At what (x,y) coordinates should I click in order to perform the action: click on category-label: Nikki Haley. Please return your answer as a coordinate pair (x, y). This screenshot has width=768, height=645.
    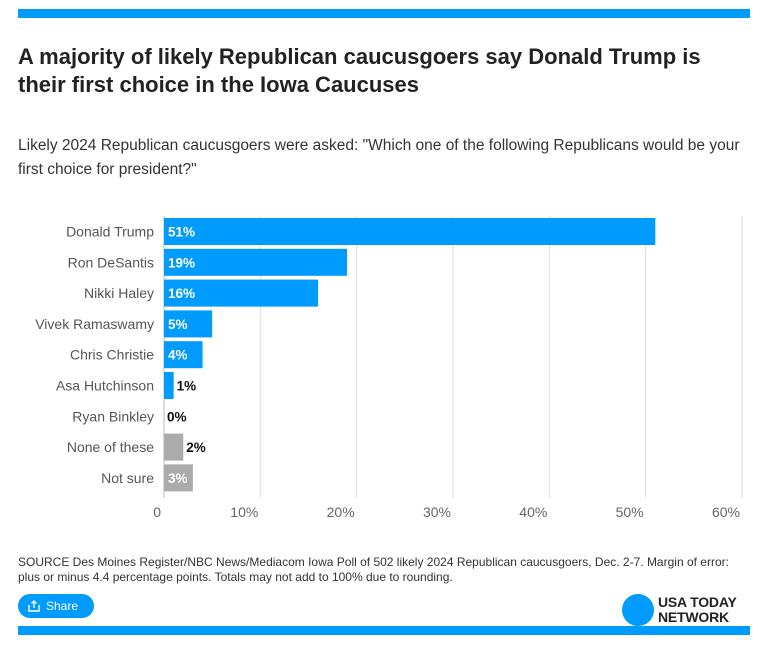
    Looking at the image, I should click on (119, 293).